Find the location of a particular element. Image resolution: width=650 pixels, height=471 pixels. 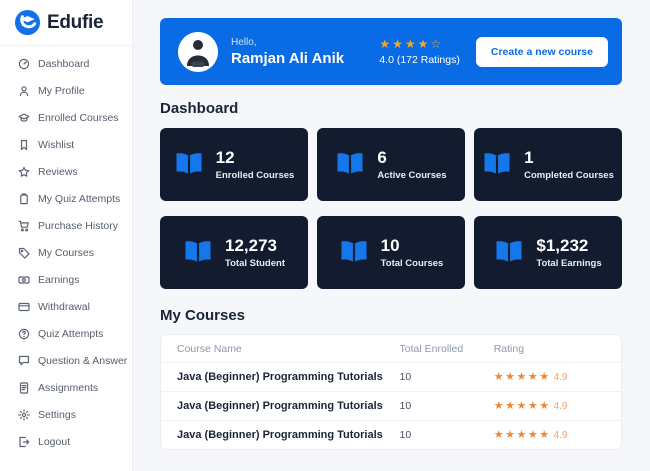

dashboard-icon is located at coordinates (24, 63).